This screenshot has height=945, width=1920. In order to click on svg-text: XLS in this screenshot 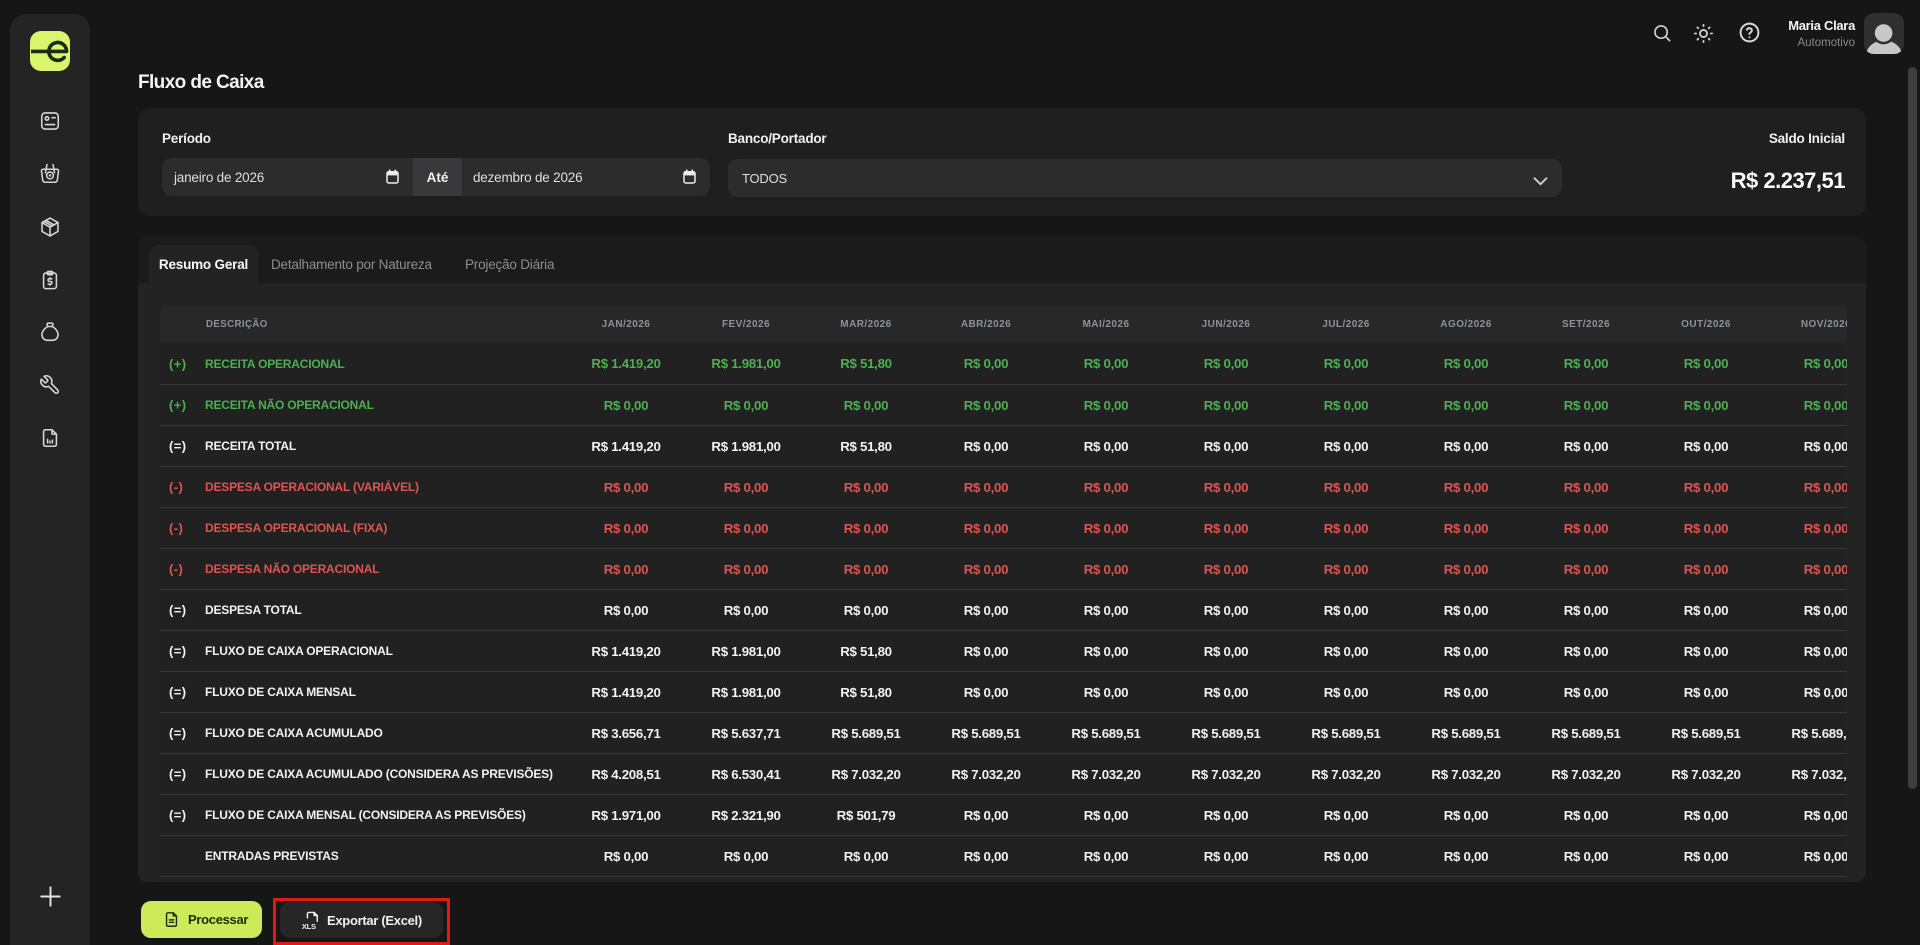, I will do `click(309, 926)`.